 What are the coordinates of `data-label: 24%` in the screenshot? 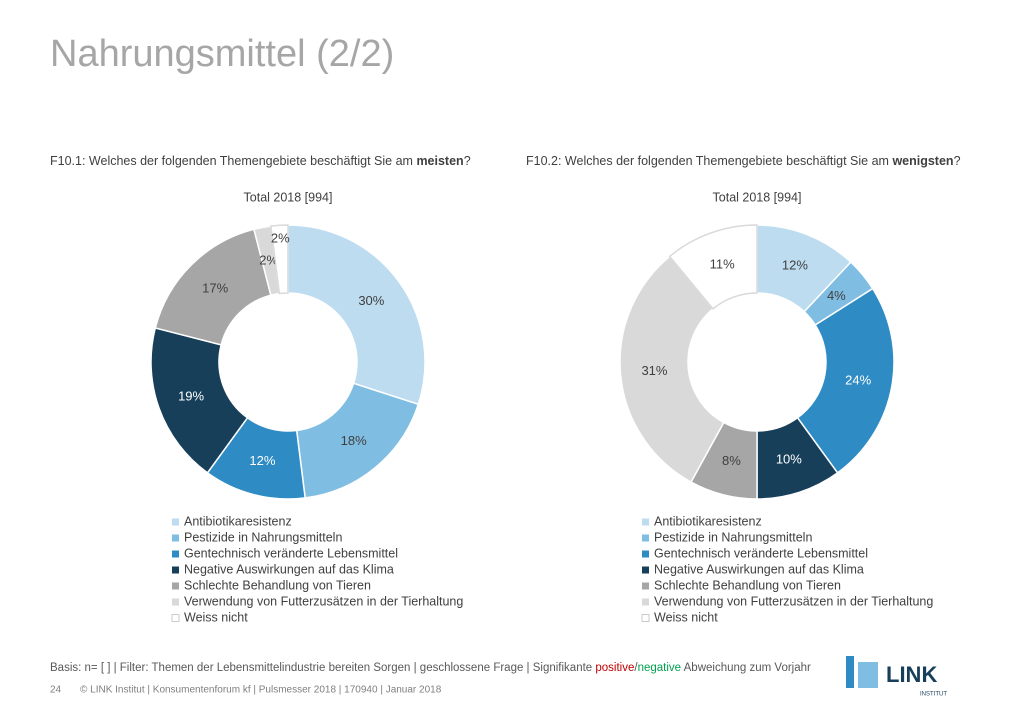 It's located at (858, 380).